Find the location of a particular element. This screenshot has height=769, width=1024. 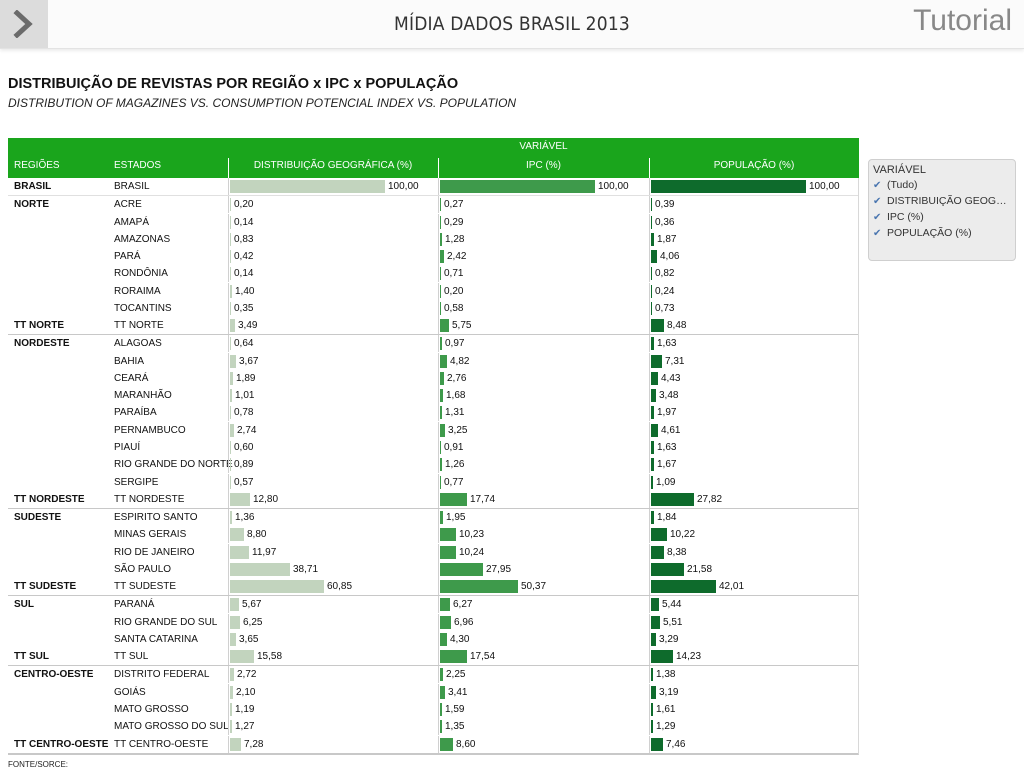

populacao-value: 1,87 is located at coordinates (667, 239).